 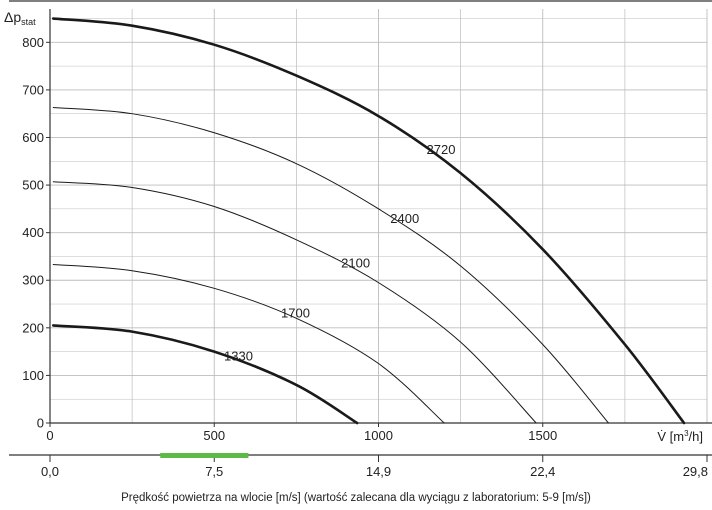 I want to click on curve-label-2400: 2400, so click(x=404, y=218).